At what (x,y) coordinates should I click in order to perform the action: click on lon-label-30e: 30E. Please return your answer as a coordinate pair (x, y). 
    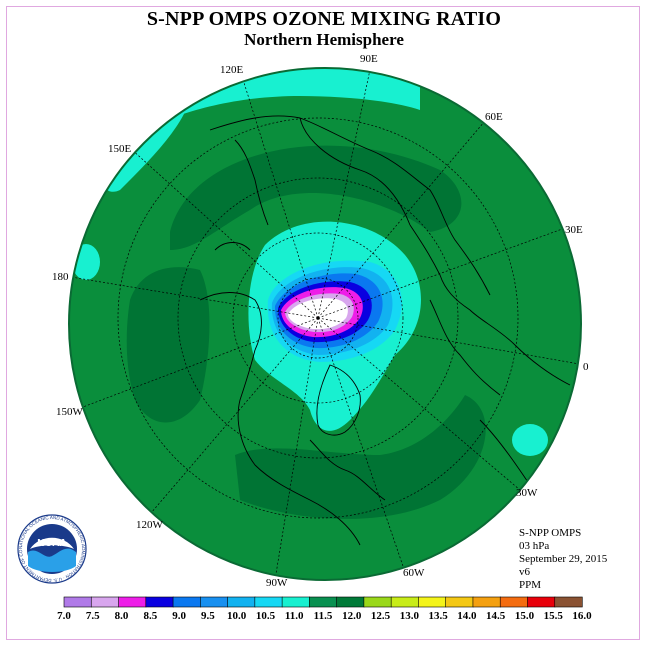
    Looking at the image, I should click on (574, 230).